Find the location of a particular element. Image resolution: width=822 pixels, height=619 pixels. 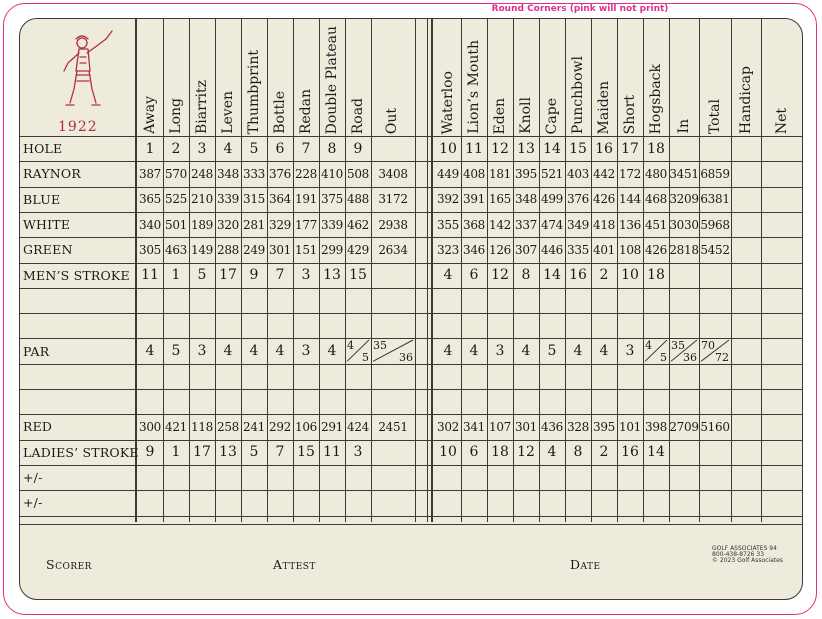

score-cell: 249 is located at coordinates (253, 249).